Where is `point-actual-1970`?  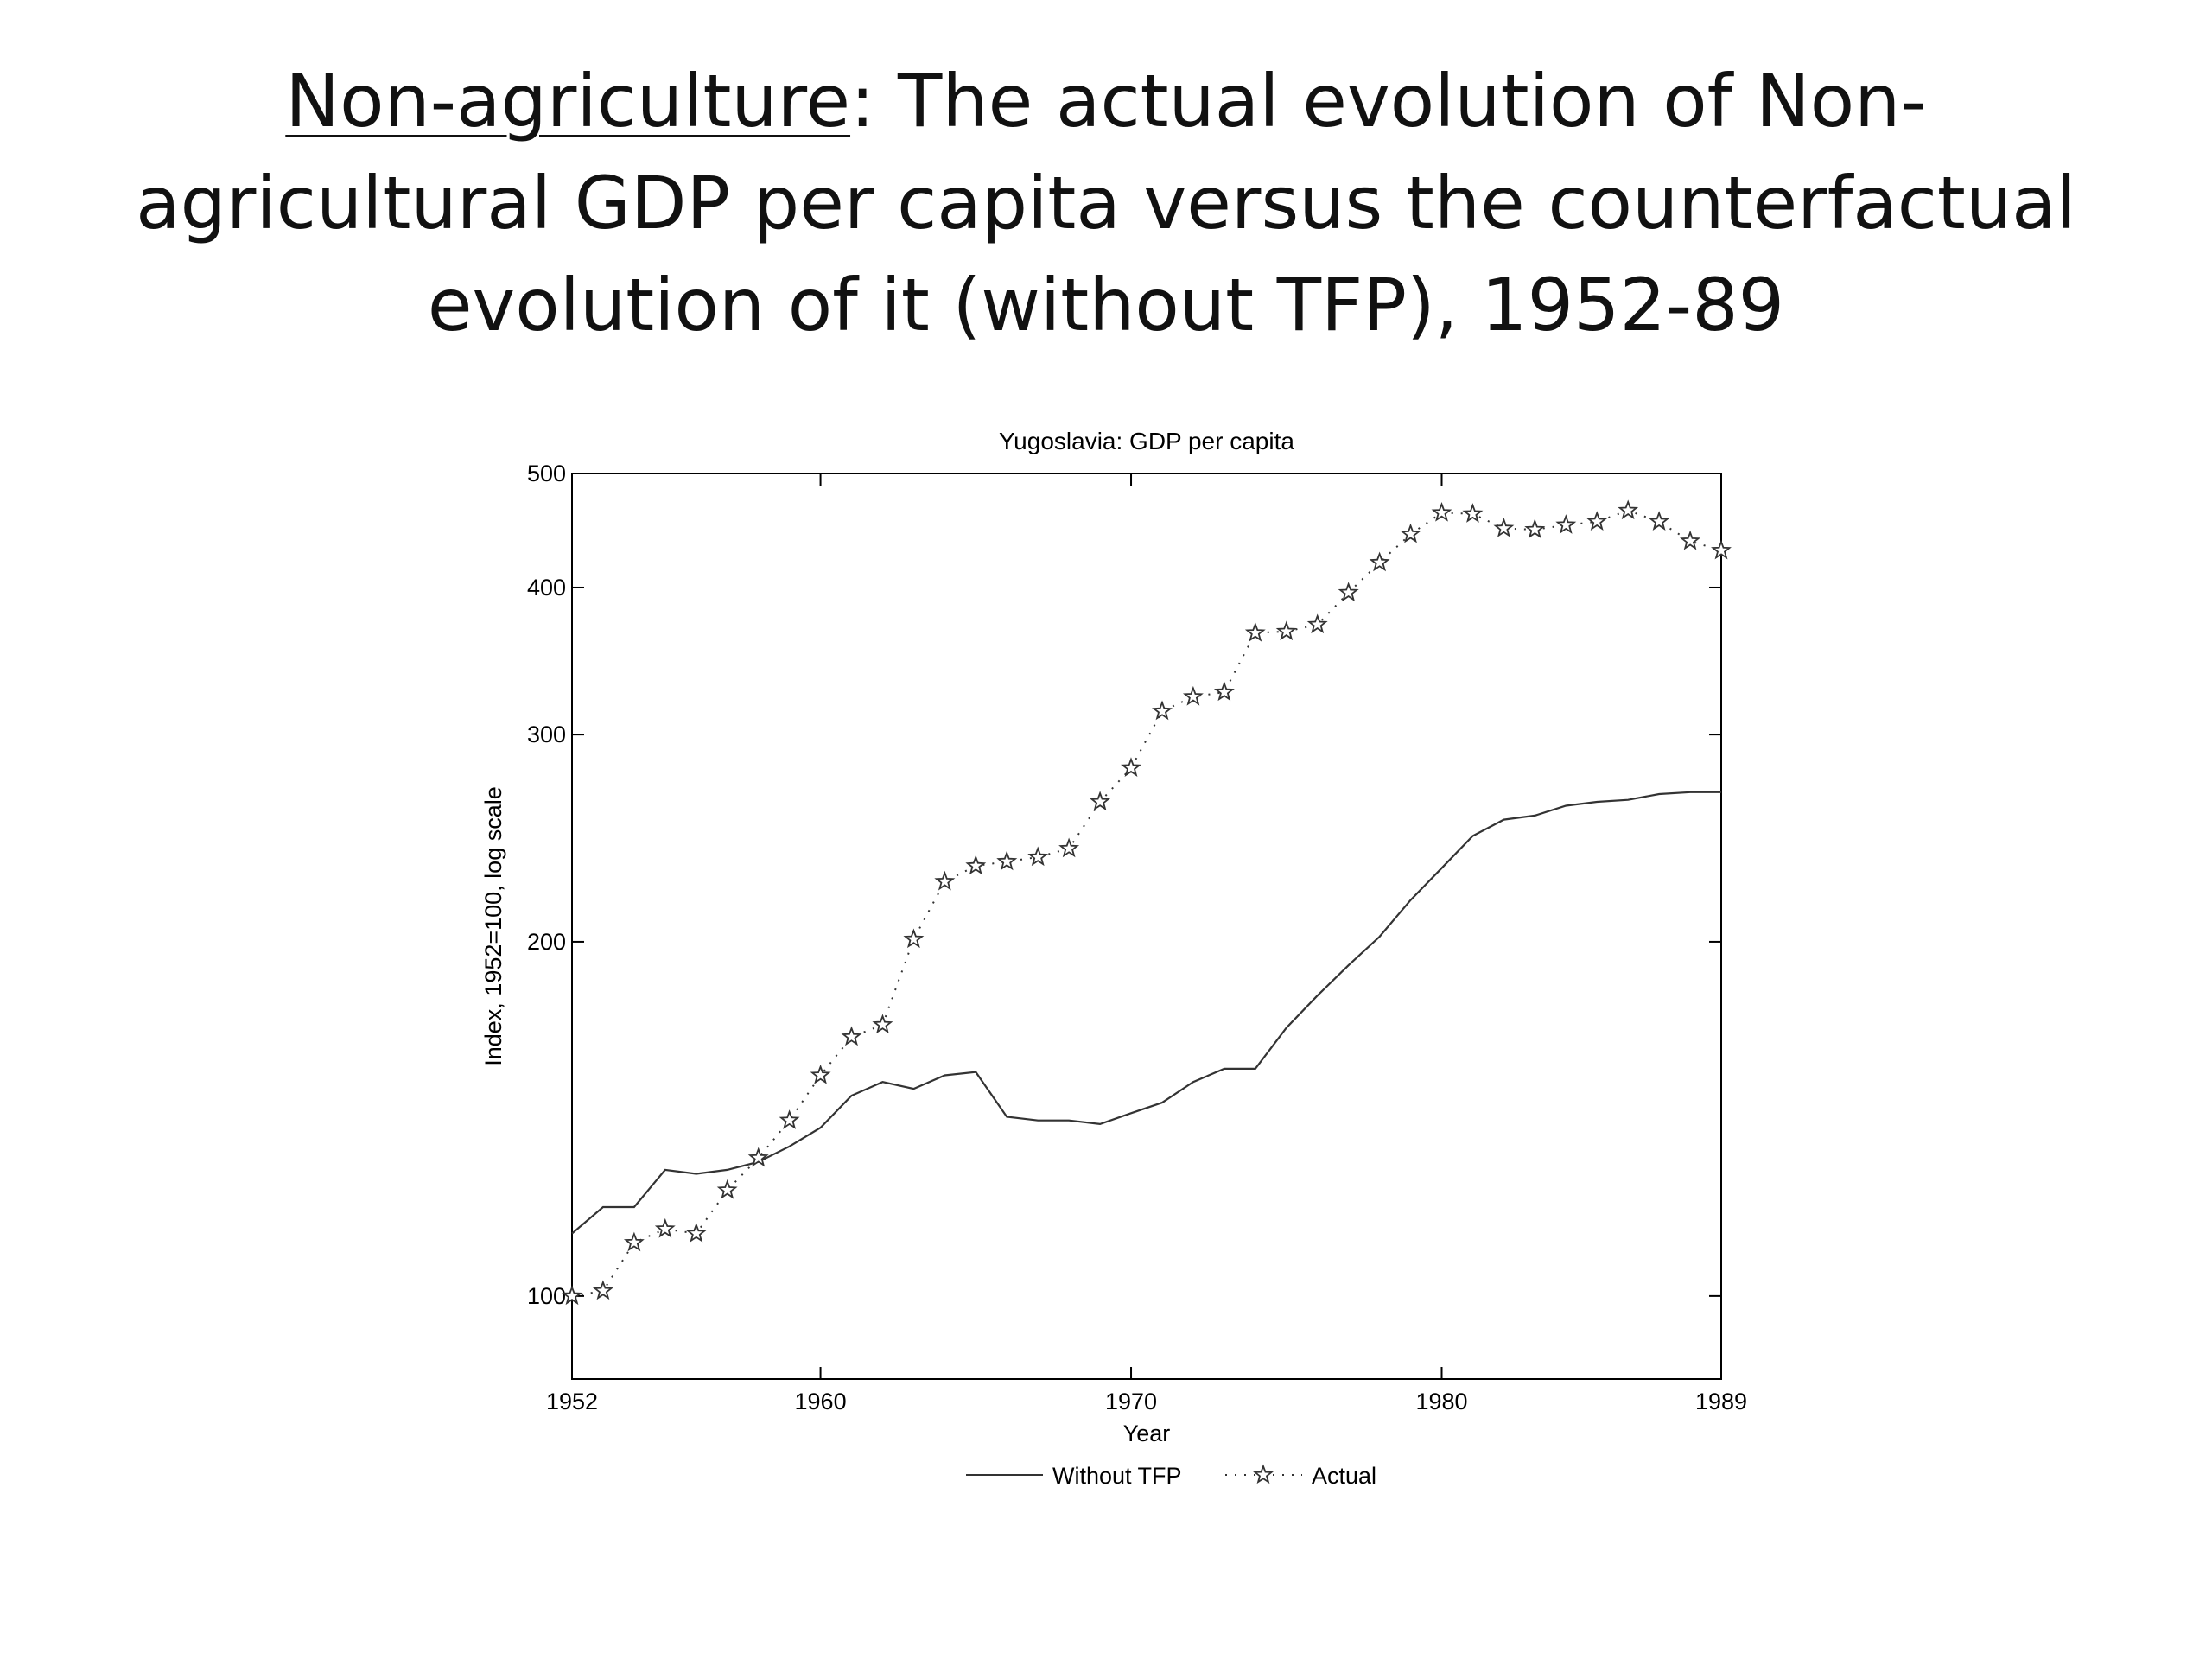 point-actual-1970 is located at coordinates (1131, 767).